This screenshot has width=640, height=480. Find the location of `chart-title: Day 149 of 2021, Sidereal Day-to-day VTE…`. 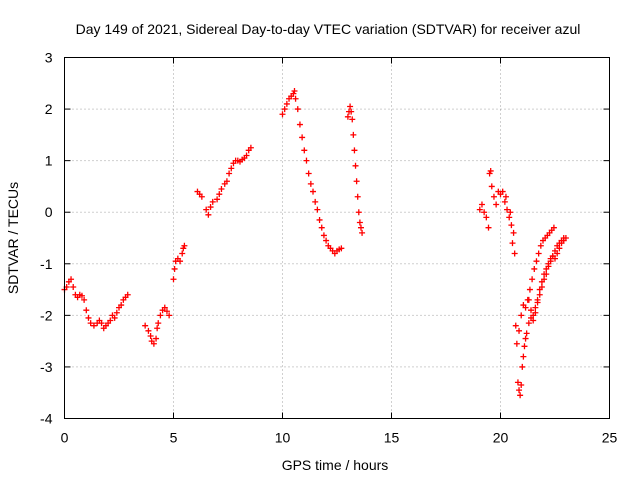

chart-title: Day 149 of 2021, Sidereal Day-to-day VTE… is located at coordinates (328, 29).